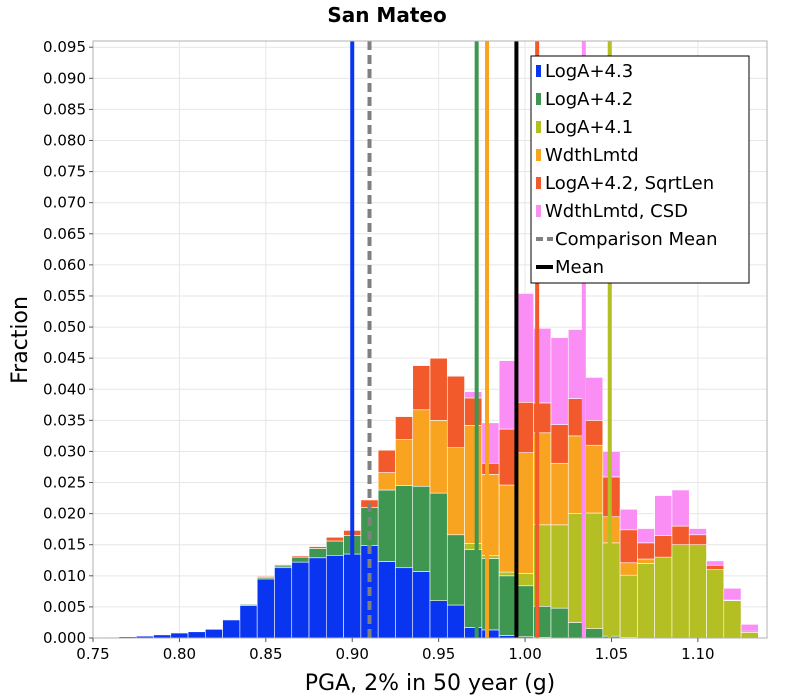 The height and width of the screenshot is (700, 800). Describe the element at coordinates (64, 172) in the screenshot. I see `y-tick-label: 0.075` at that location.